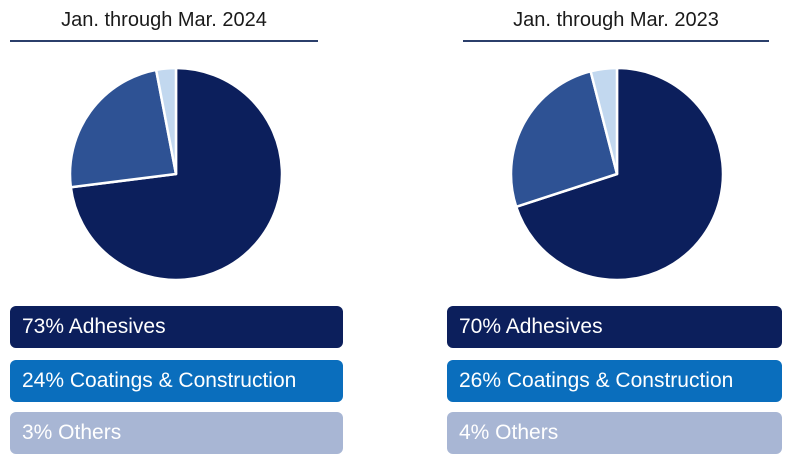  Describe the element at coordinates (176, 433) in the screenshot. I see `legend-others: 3% Others` at that location.